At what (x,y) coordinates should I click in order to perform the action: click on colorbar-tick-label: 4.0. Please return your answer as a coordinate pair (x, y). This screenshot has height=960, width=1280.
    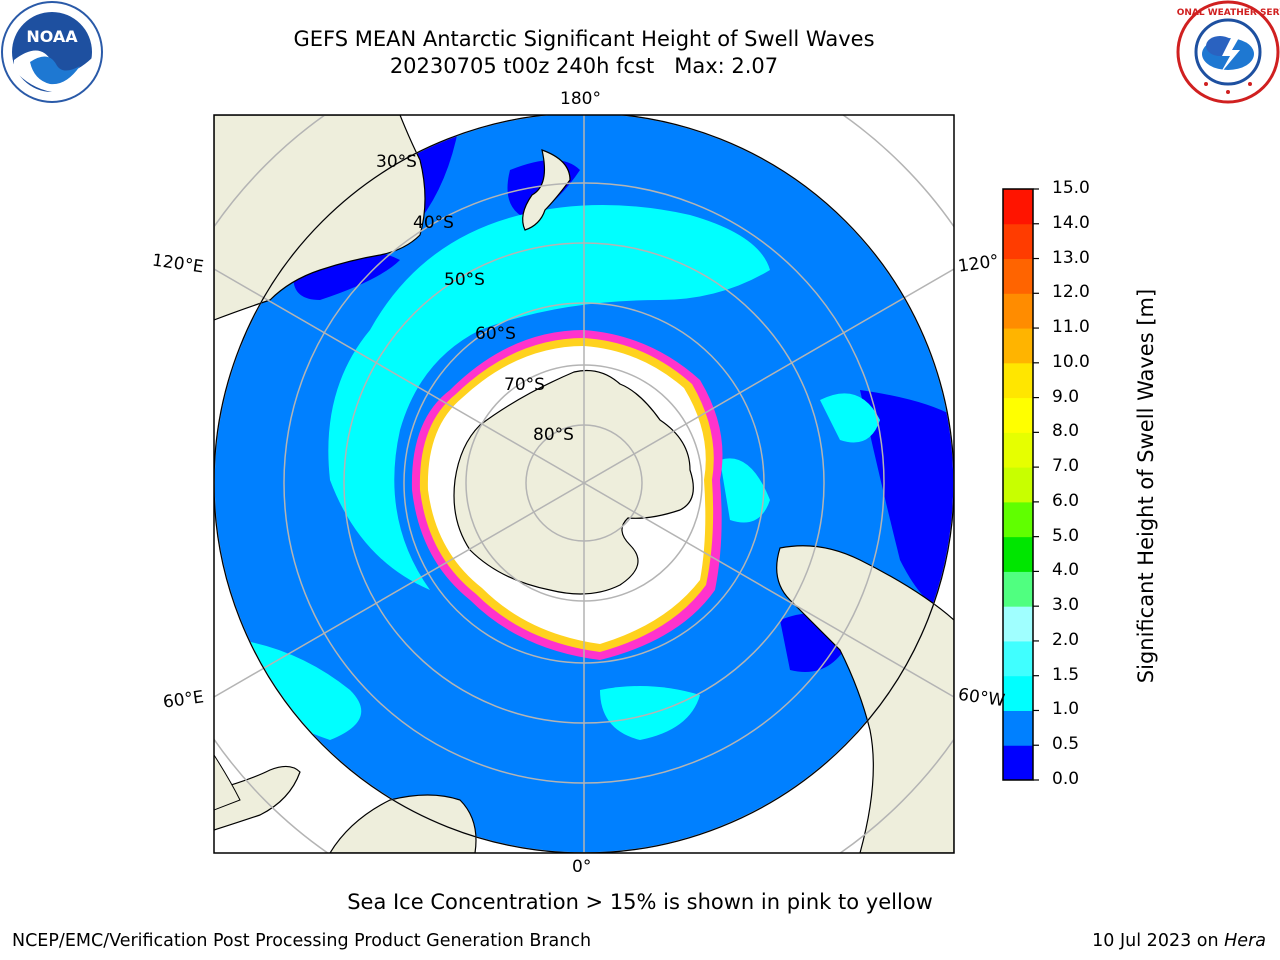
    Looking at the image, I should click on (1066, 570).